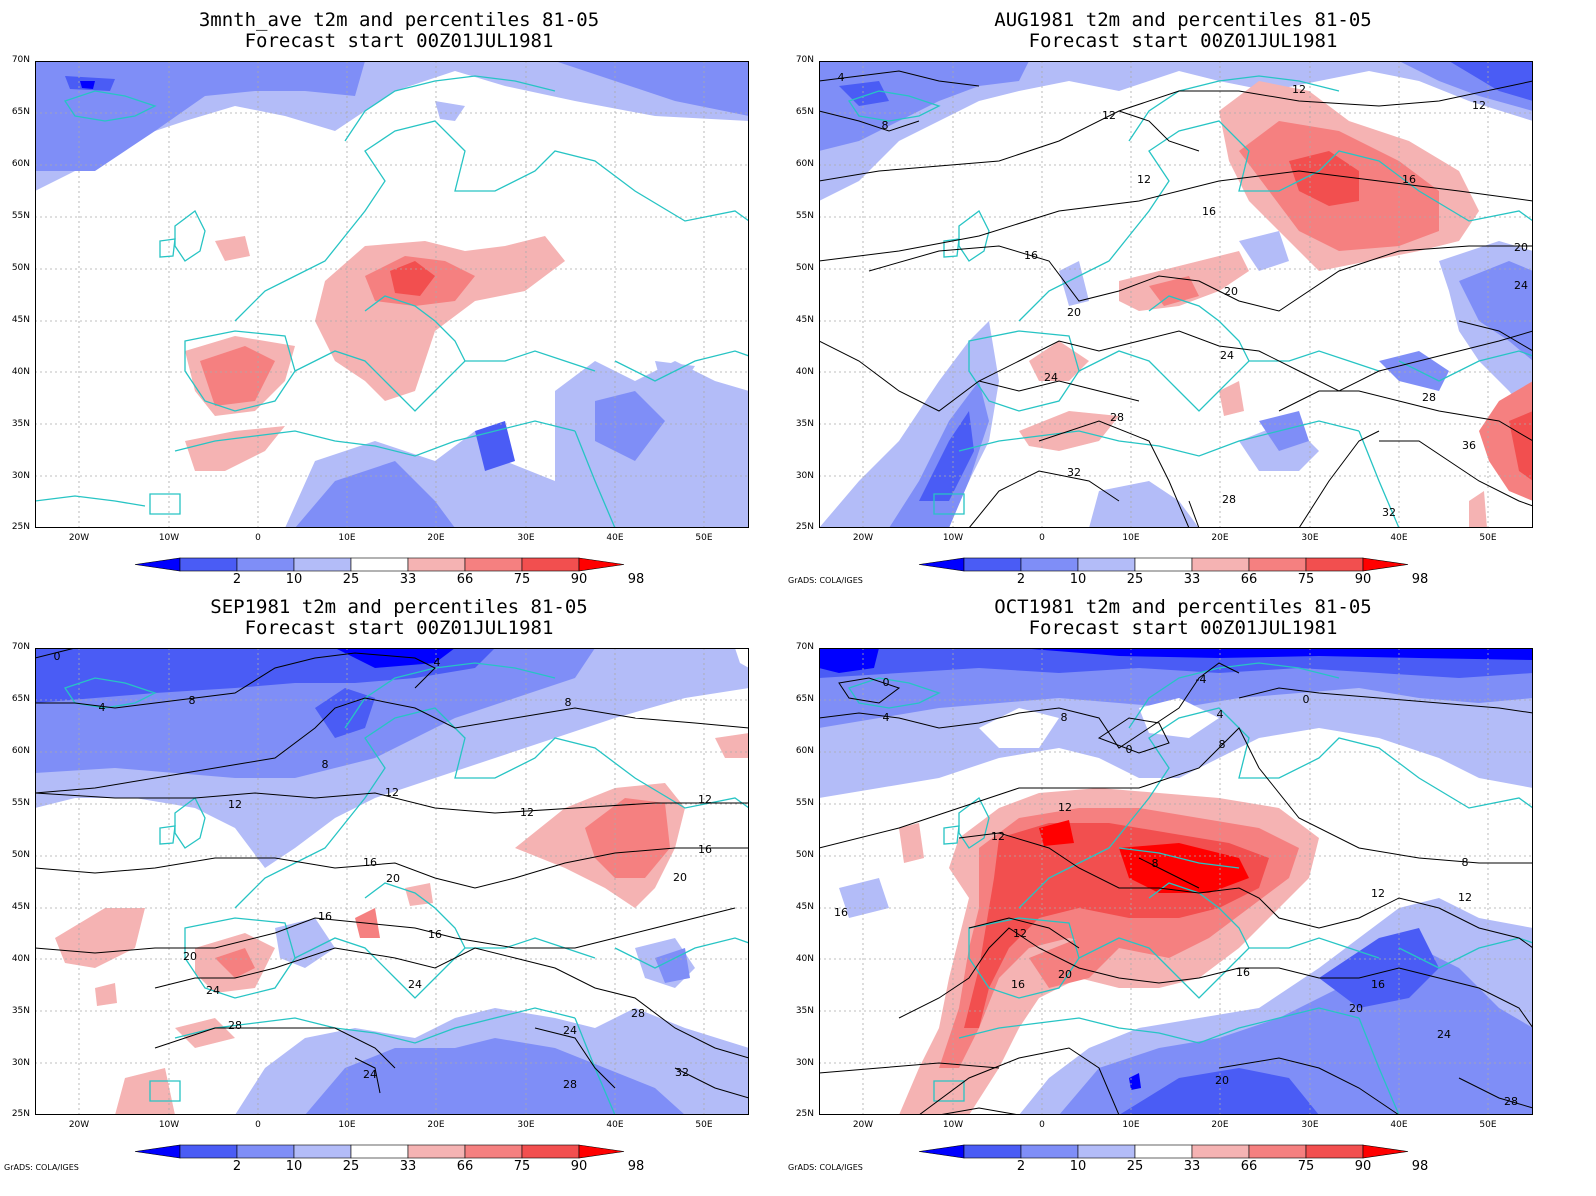 Image resolution: width=1596 pixels, height=1196 pixels. I want to click on colorbar-label: 90, so click(1363, 1166).